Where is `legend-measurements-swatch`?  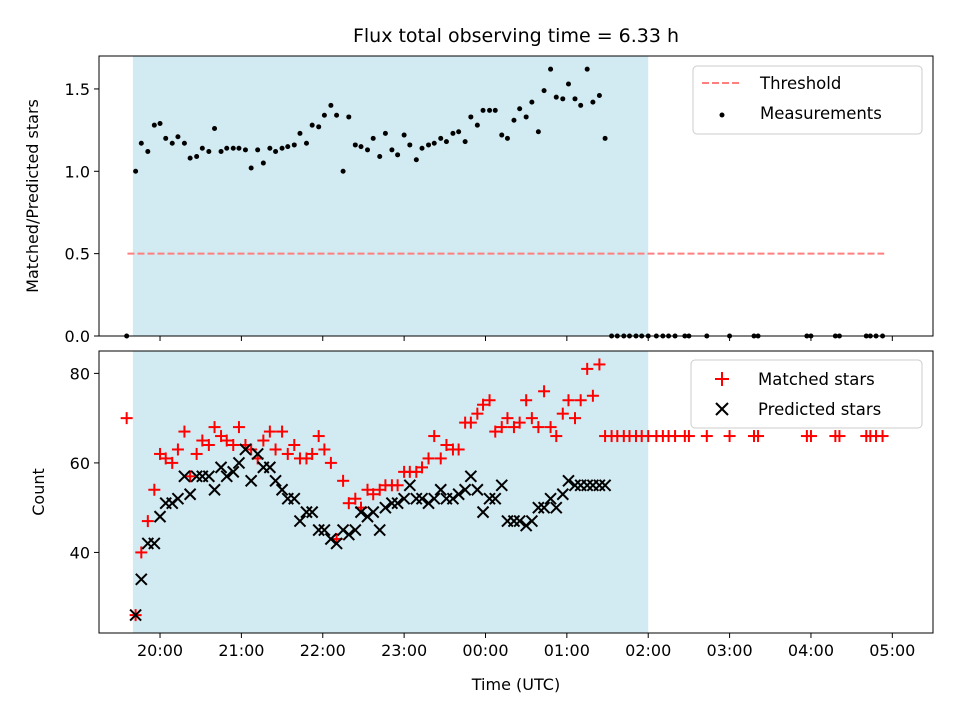 legend-measurements-swatch is located at coordinates (722, 115).